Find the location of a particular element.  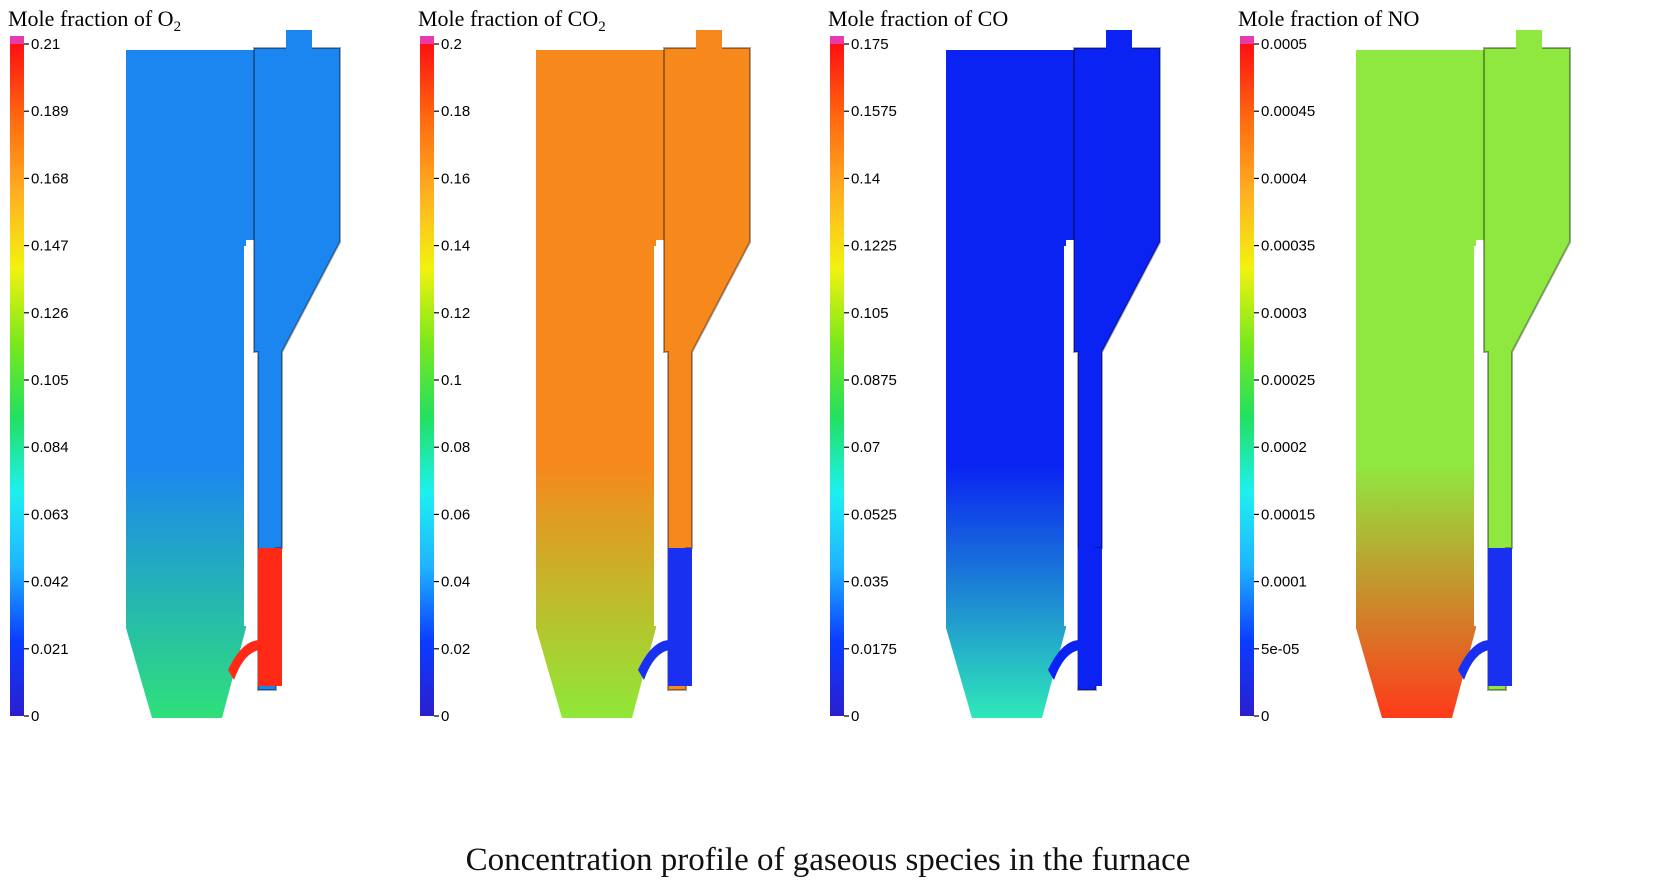

colorbar-tick-label: 0.18 is located at coordinates (455, 111).